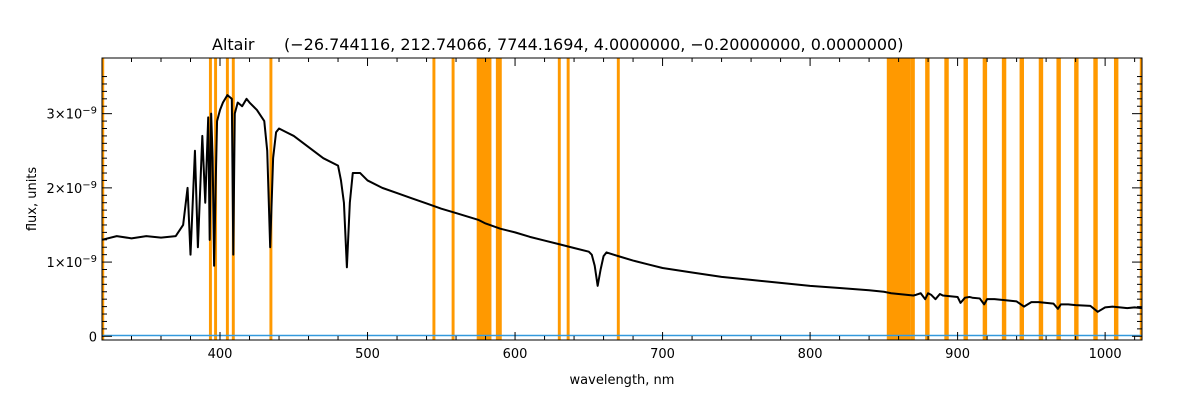 The width and height of the screenshot is (1200, 400). What do you see at coordinates (72, 114) in the screenshot?
I see `y-tick-label: 3×10⁻⁹` at bounding box center [72, 114].